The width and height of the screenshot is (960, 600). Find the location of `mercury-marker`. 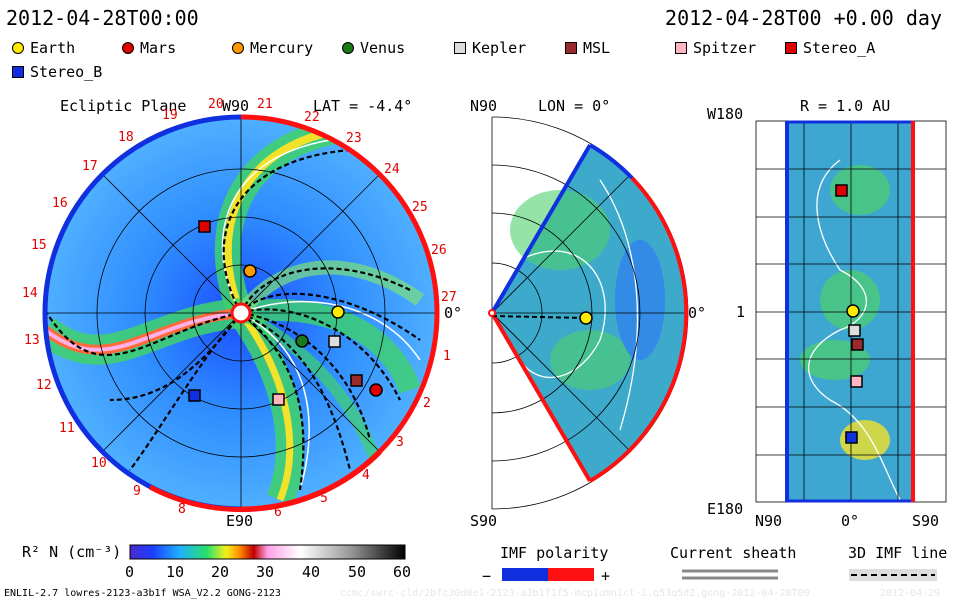

mercury-marker is located at coordinates (250, 271).